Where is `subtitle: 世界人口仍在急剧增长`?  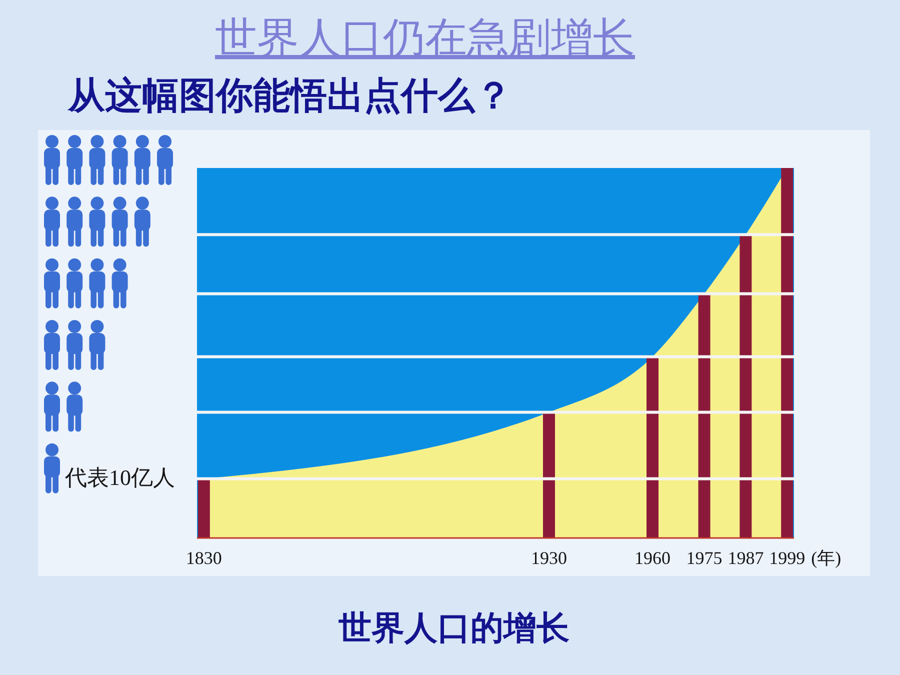
subtitle: 世界人口仍在急剧增长 is located at coordinates (425, 39).